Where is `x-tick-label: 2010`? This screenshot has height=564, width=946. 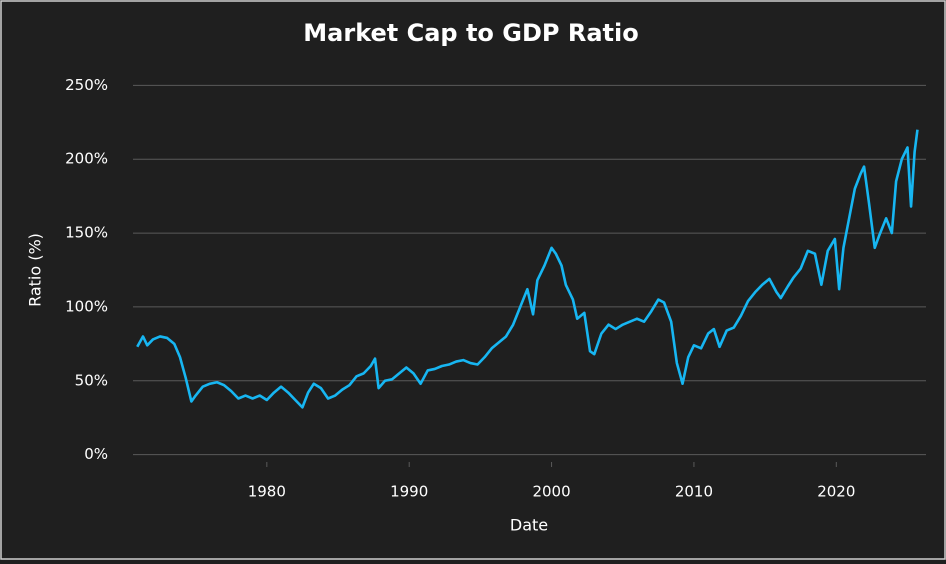
x-tick-label: 2010 is located at coordinates (694, 492).